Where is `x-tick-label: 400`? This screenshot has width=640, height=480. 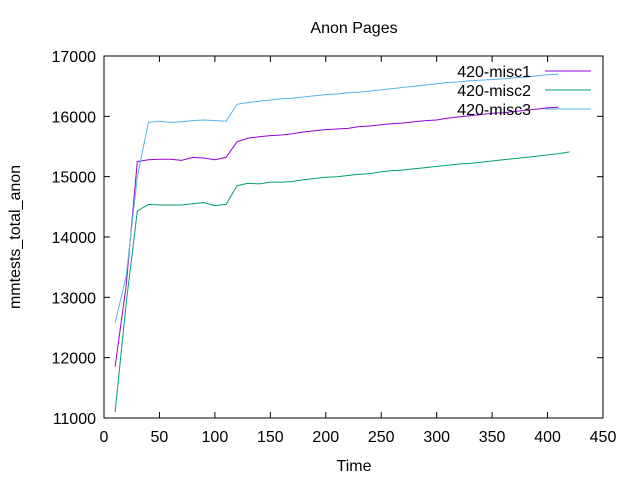 x-tick-label: 400 is located at coordinates (547, 437).